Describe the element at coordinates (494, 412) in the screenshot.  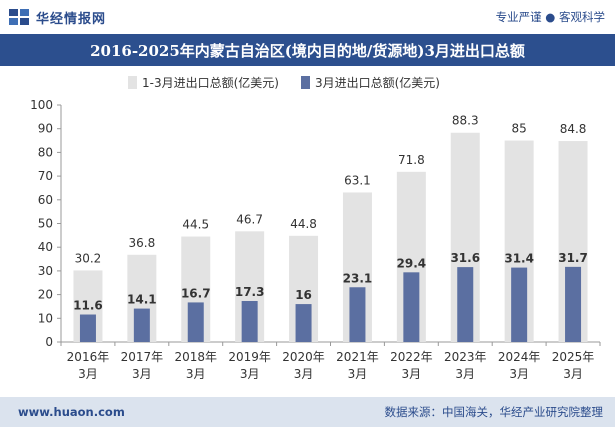
I see `footer-source: 数据来源：中国海关，华经产业研究院整理` at that location.